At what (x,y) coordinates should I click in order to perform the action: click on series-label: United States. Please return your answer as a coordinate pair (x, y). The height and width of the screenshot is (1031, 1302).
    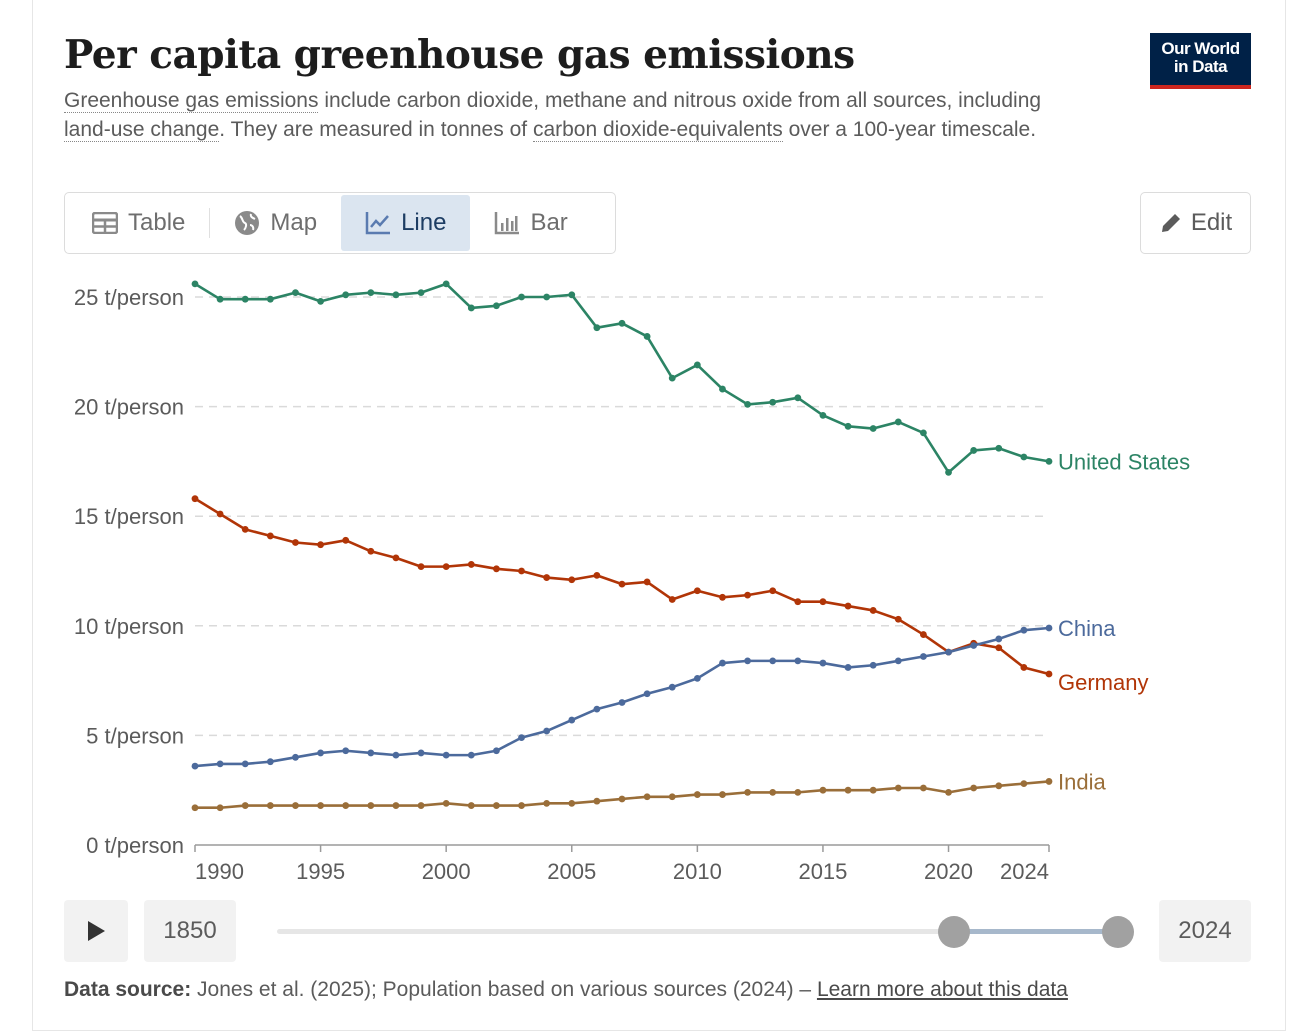
    Looking at the image, I should click on (1124, 461).